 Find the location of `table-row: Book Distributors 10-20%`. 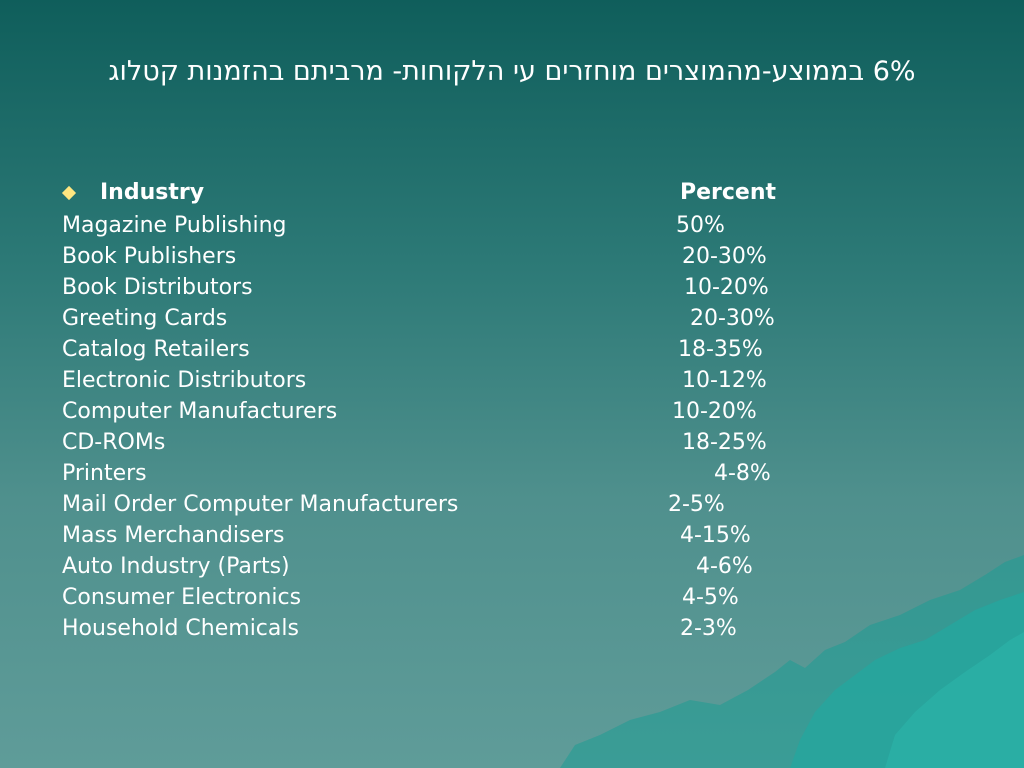

table-row: Book Distributors 10-20% is located at coordinates (442, 287).